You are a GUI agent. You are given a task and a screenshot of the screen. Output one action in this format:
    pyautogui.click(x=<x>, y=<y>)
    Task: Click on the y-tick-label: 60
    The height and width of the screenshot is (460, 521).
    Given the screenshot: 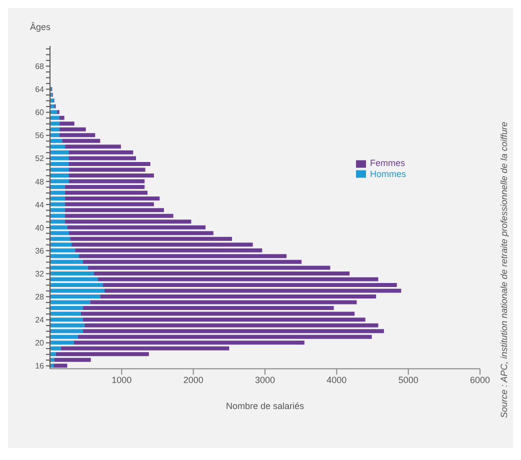 What is the action you would take?
    pyautogui.click(x=40, y=113)
    